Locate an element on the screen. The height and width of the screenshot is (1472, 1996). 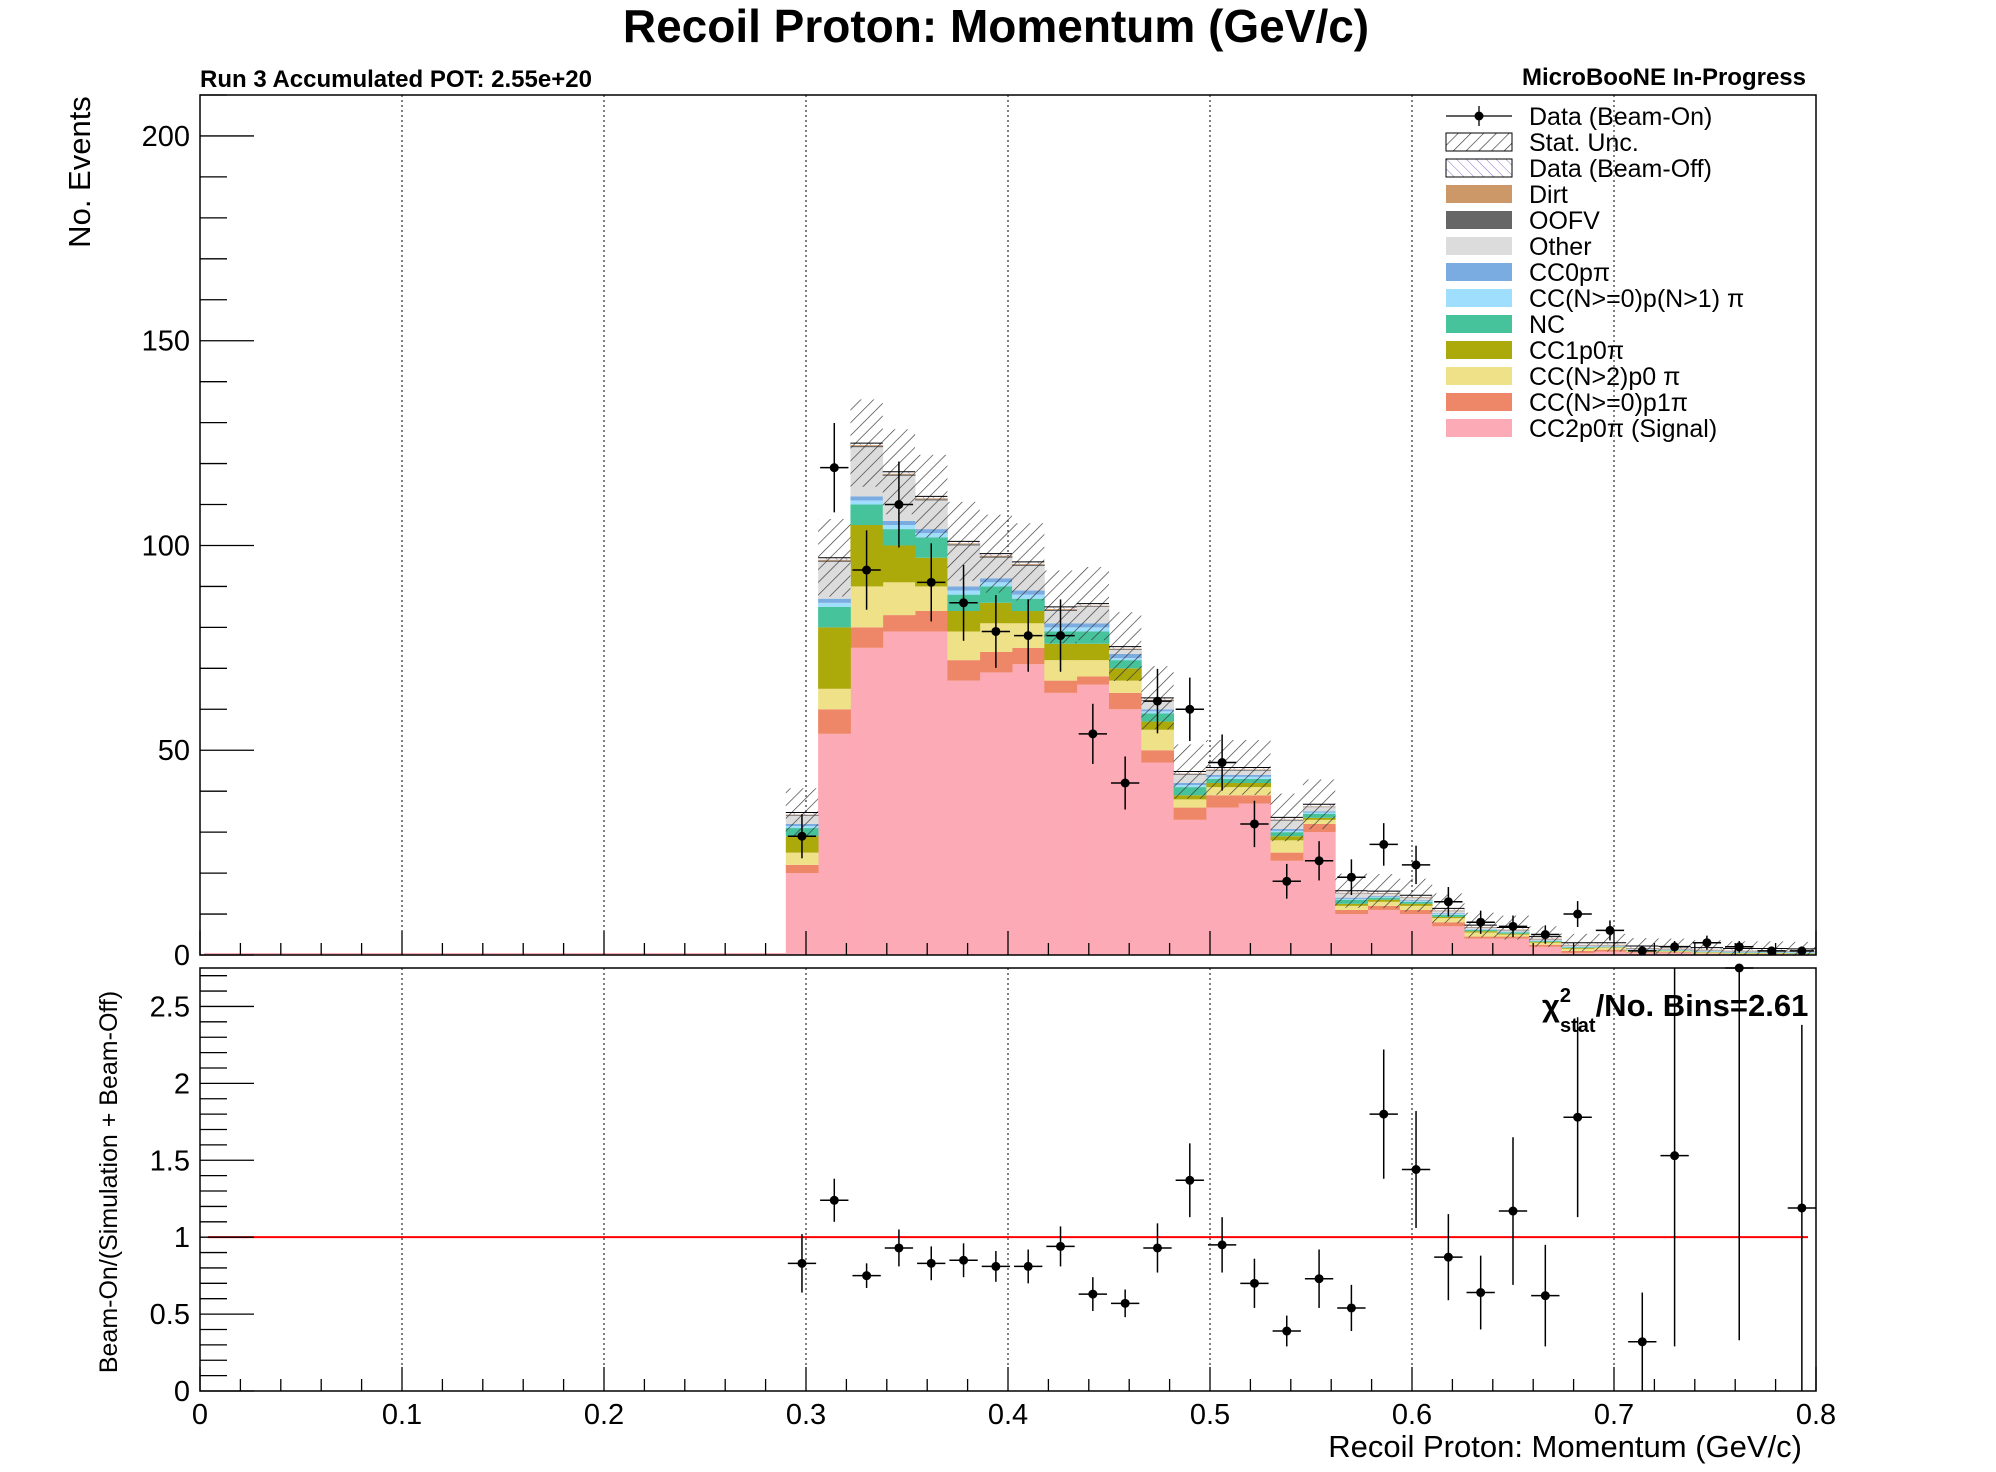
legend-label: CC2p0π (Signal) is located at coordinates (1623, 429).